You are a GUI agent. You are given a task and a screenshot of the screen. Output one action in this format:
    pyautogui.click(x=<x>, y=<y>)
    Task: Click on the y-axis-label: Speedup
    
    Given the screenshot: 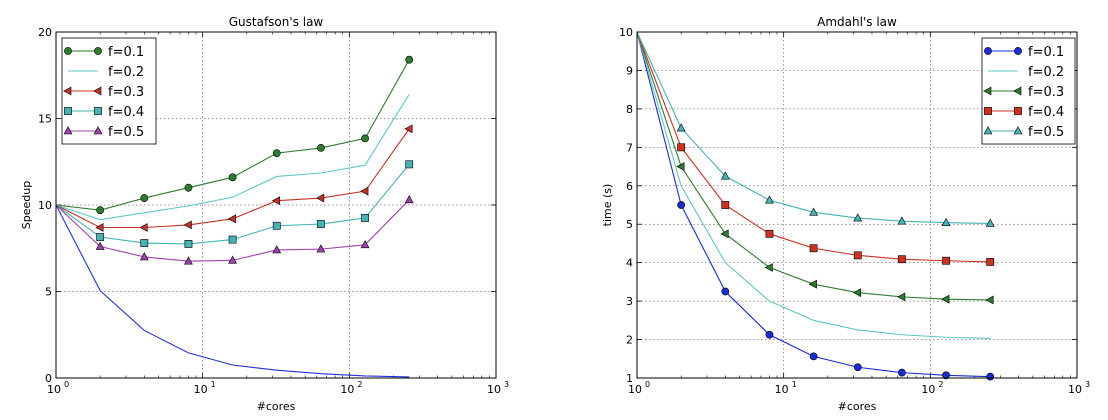 What is the action you would take?
    pyautogui.click(x=26, y=205)
    